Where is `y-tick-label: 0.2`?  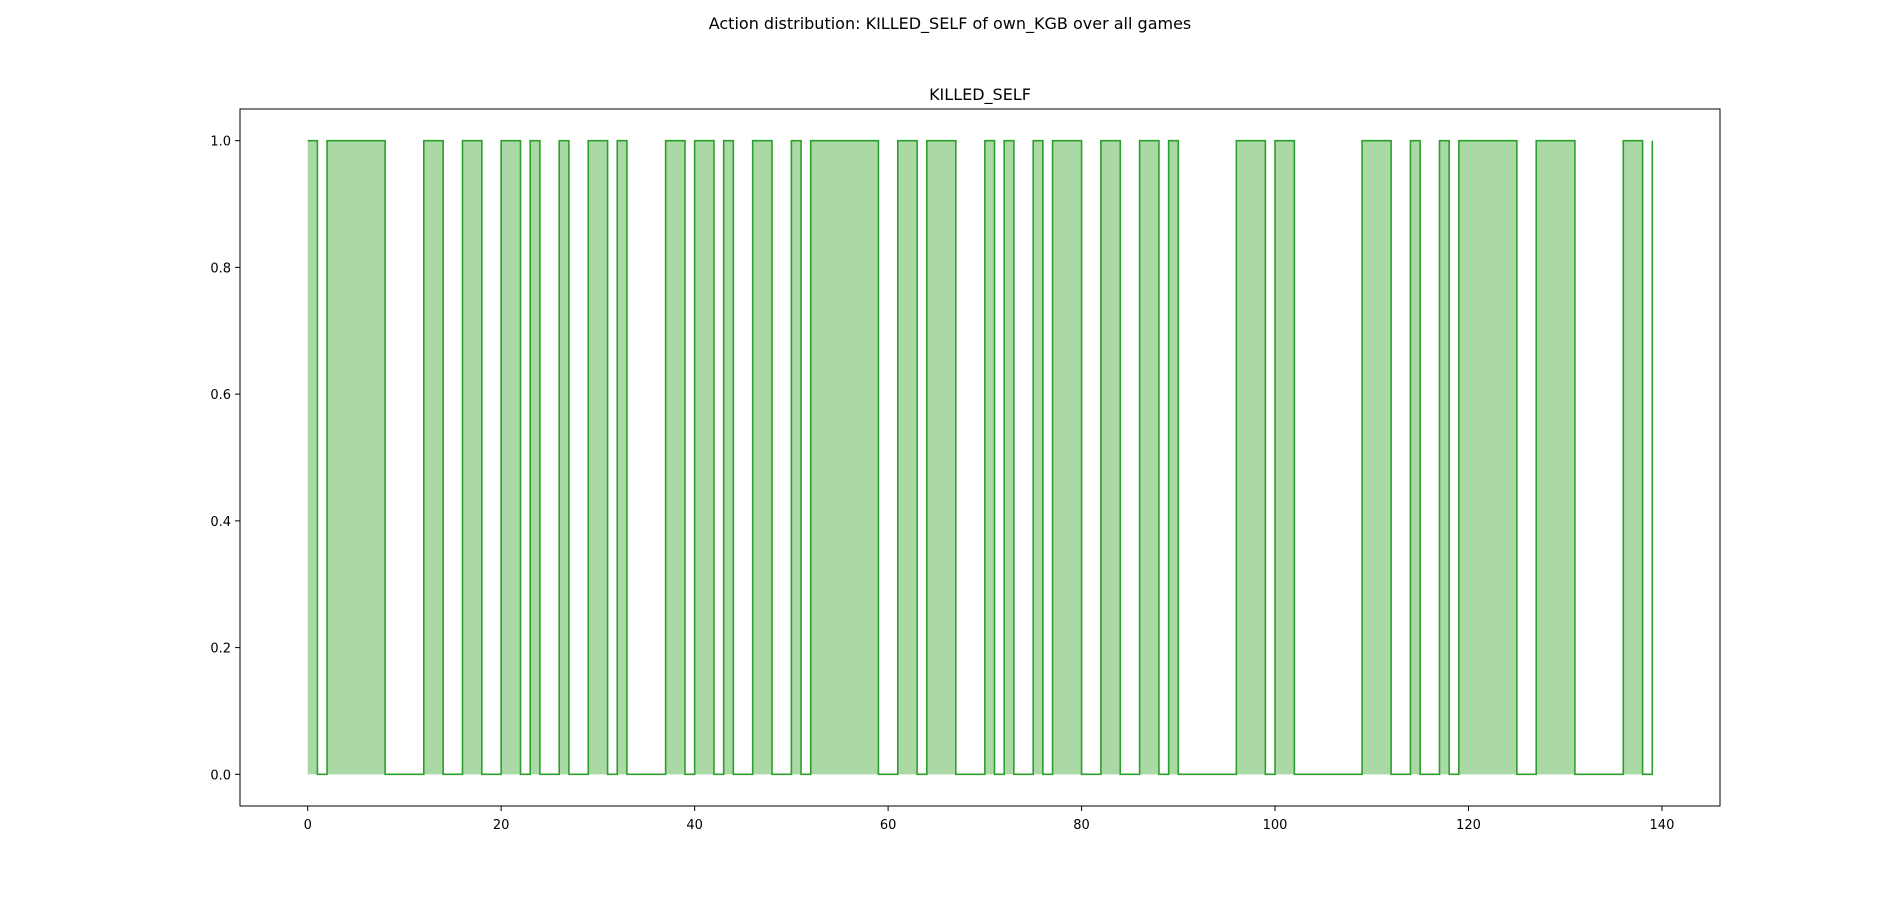 y-tick-label: 0.2 is located at coordinates (220, 649).